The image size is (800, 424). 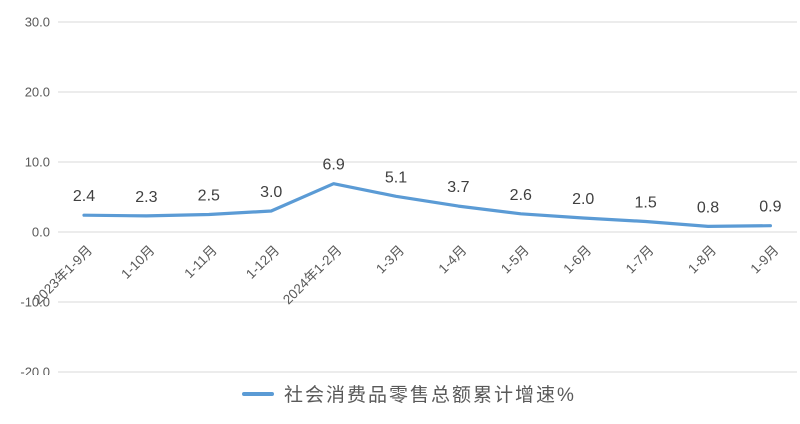 What do you see at coordinates (209, 196) in the screenshot?
I see `data-point-label: 2.5` at bounding box center [209, 196].